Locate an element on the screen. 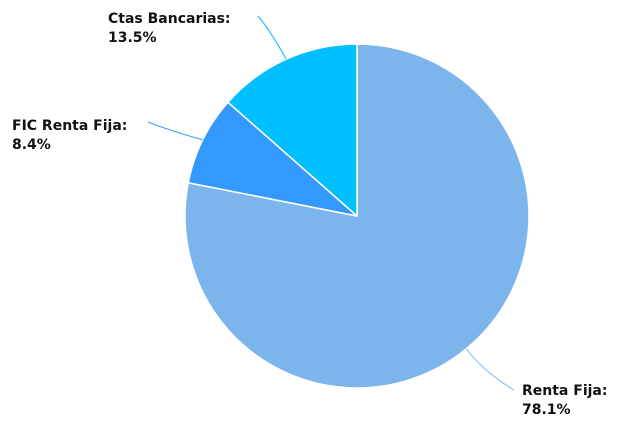 This screenshot has height=432, width=630. connector-renta-fija is located at coordinates (490, 369).